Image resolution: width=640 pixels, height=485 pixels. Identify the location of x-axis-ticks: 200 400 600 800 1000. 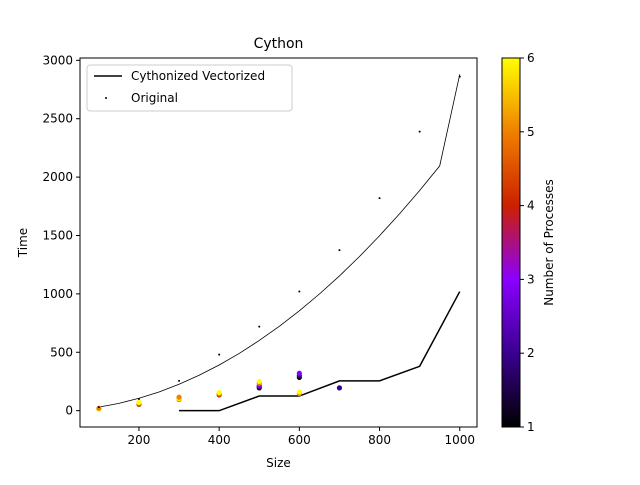
(301, 437).